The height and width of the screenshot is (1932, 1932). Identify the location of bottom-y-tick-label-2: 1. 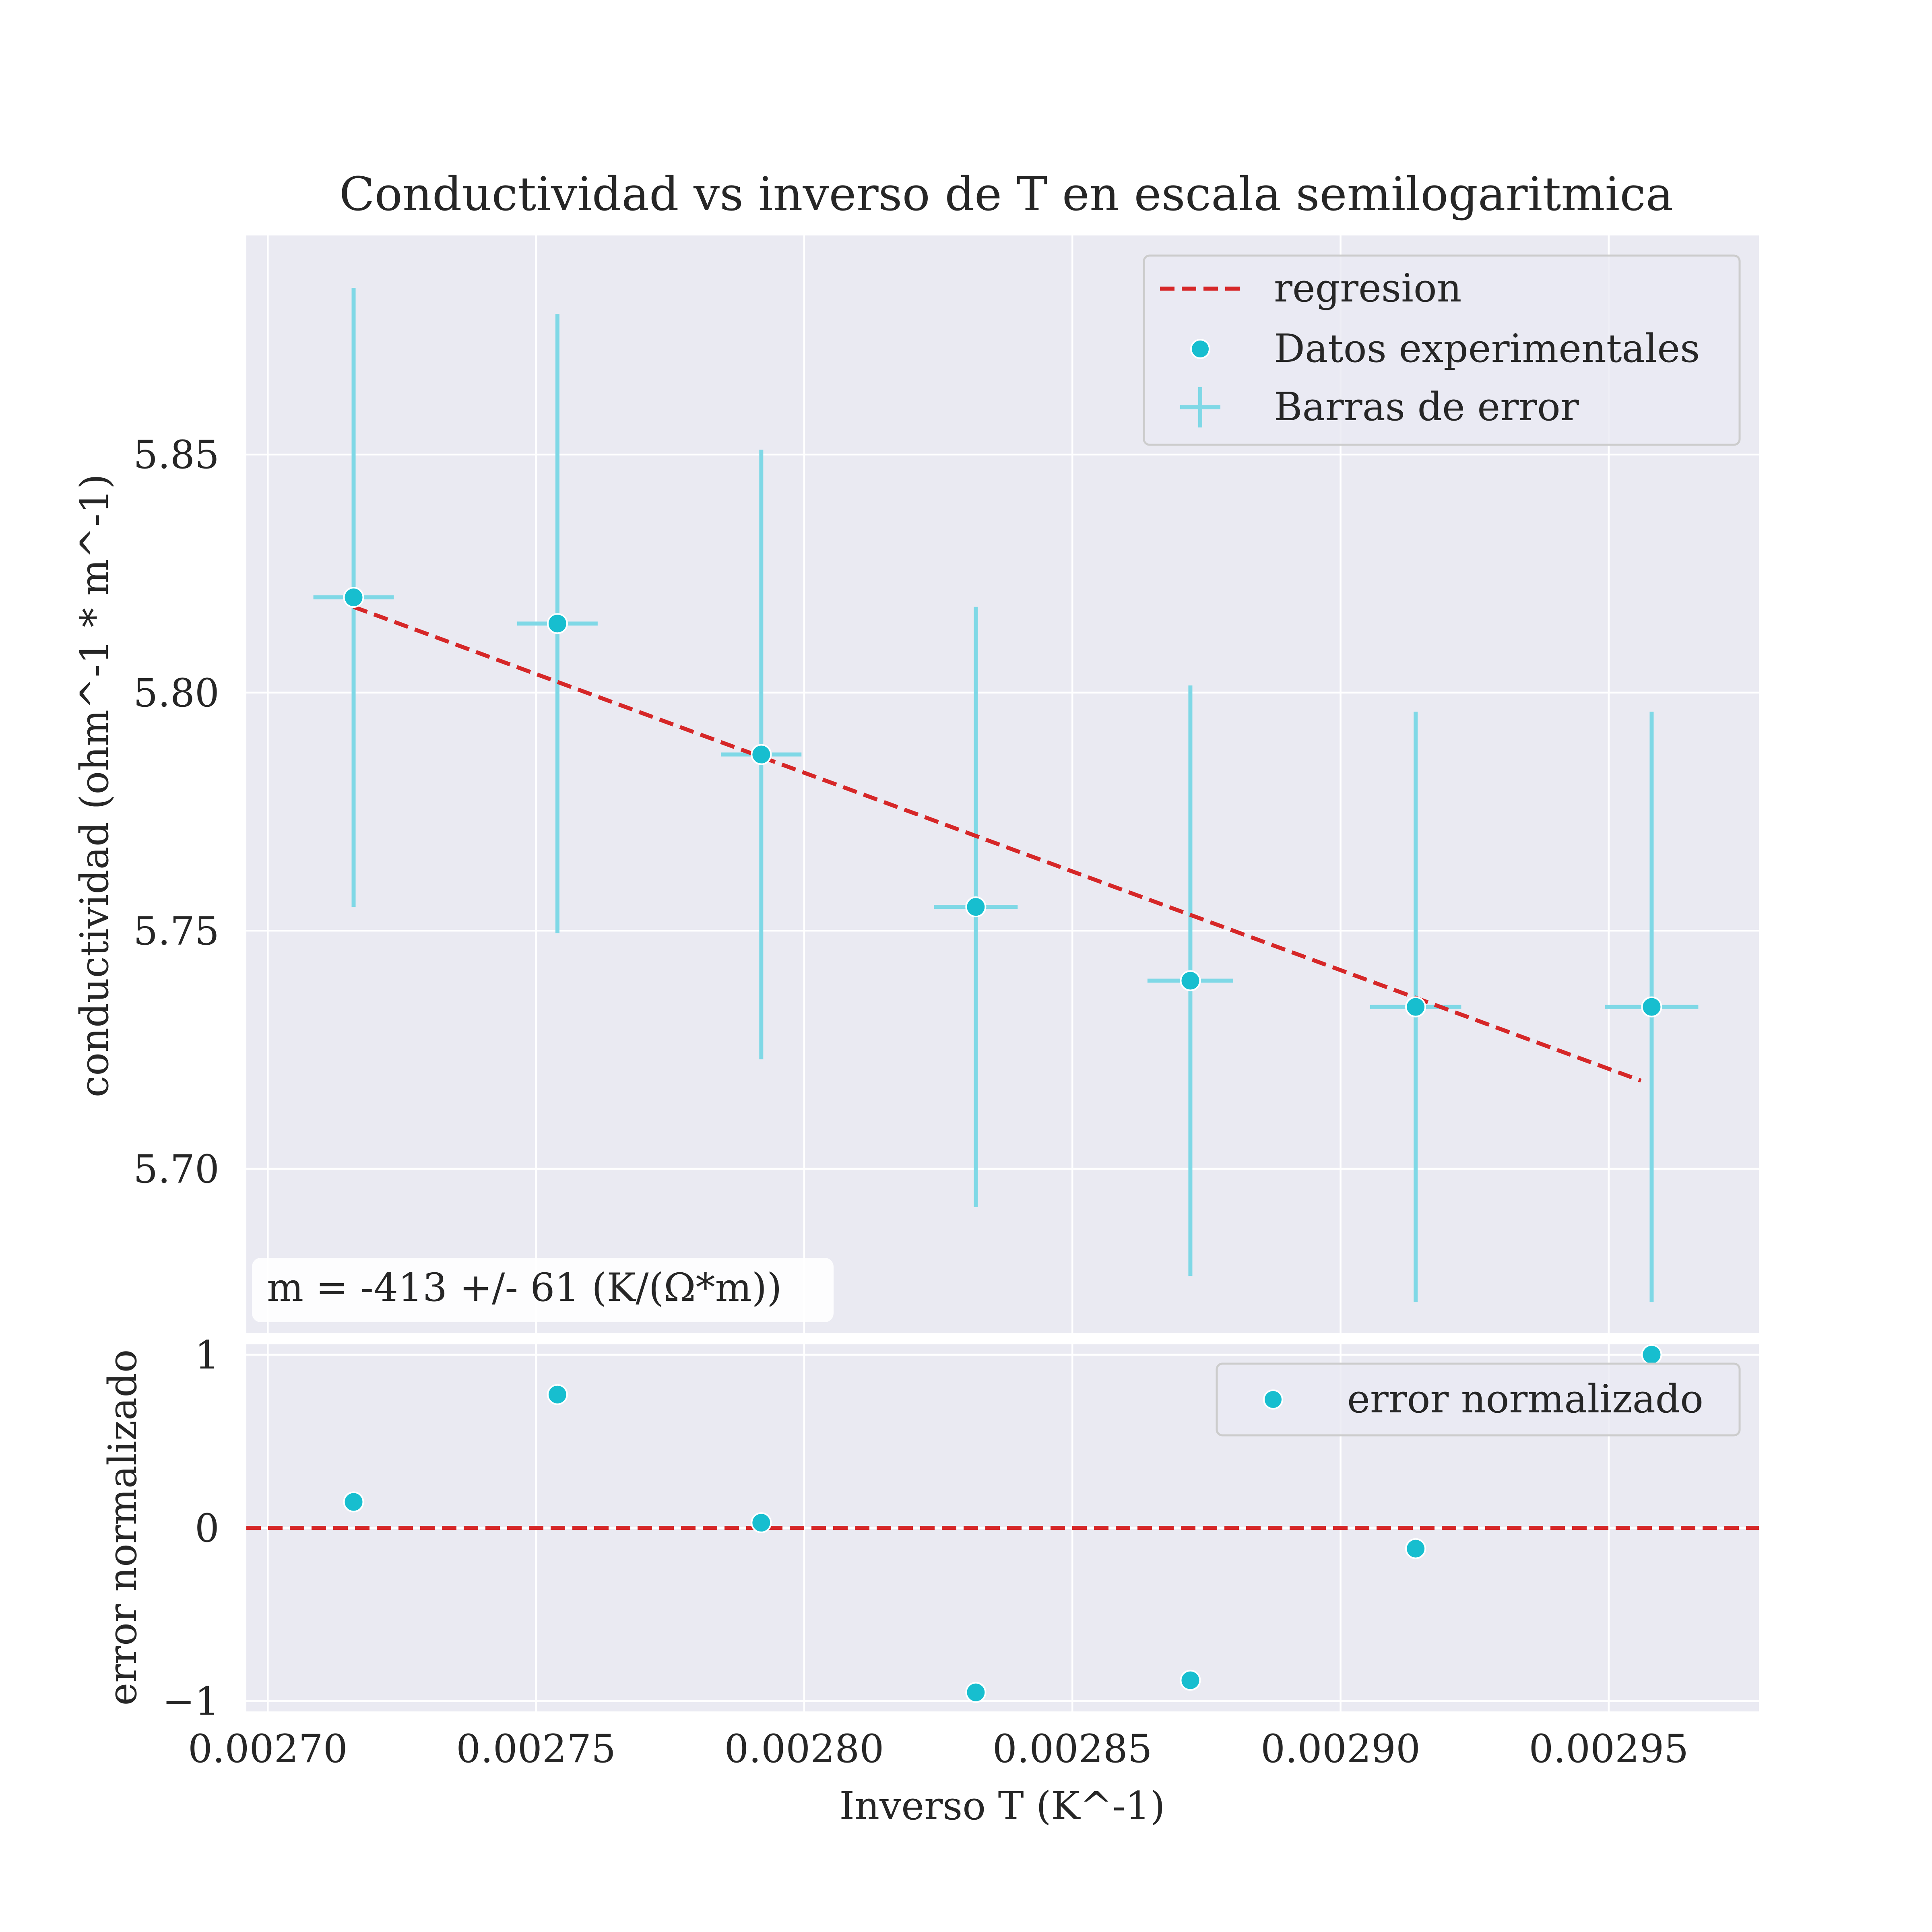
(207, 1355).